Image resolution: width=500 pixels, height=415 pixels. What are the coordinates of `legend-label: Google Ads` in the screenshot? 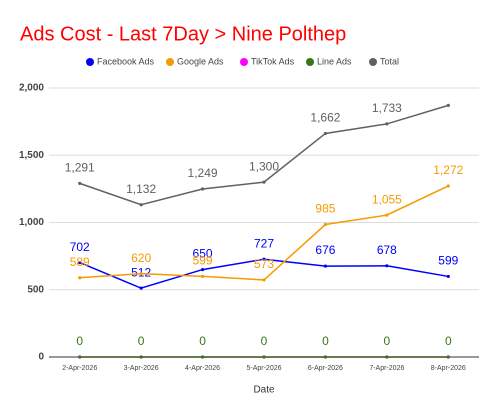 It's located at (200, 61).